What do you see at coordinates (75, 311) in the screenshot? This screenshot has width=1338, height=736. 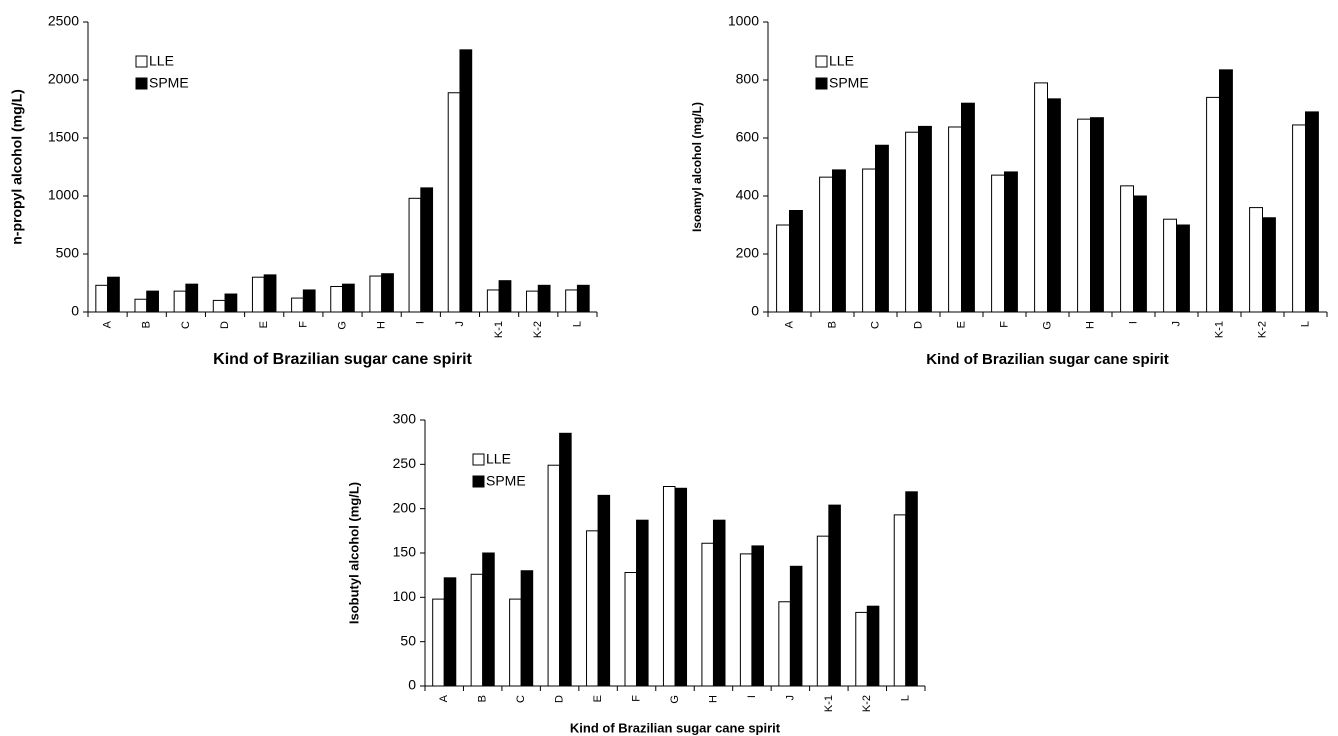 I see `y-tick-label: 0` at bounding box center [75, 311].